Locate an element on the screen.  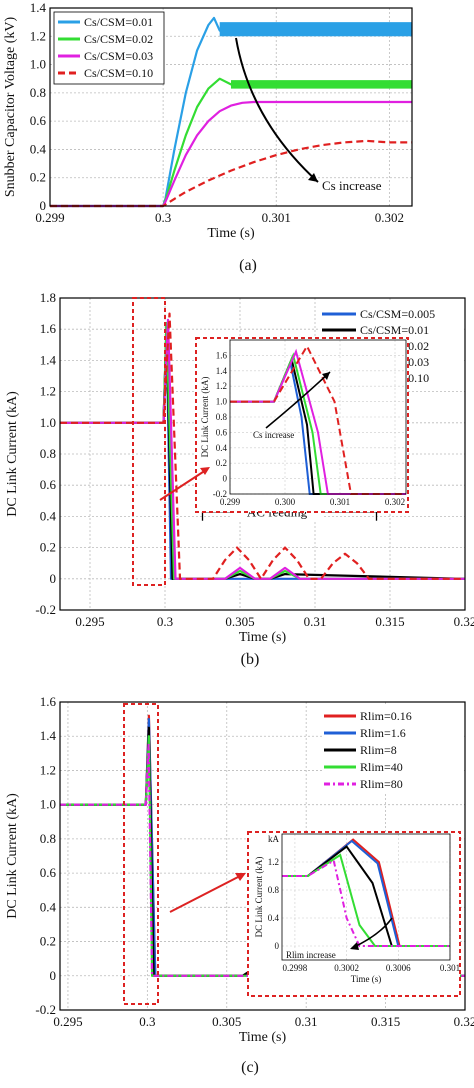
y-tick-label: 0.6 is located at coordinates (48, 484).